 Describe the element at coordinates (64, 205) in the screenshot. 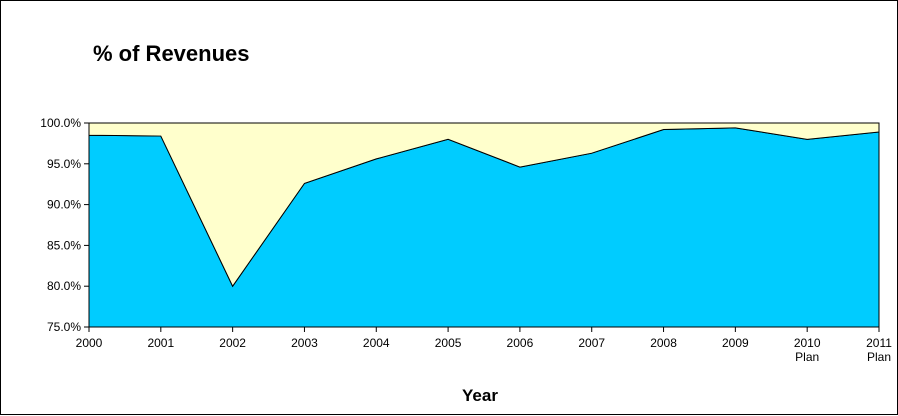

I see `y-tick-label: 90.0%` at that location.